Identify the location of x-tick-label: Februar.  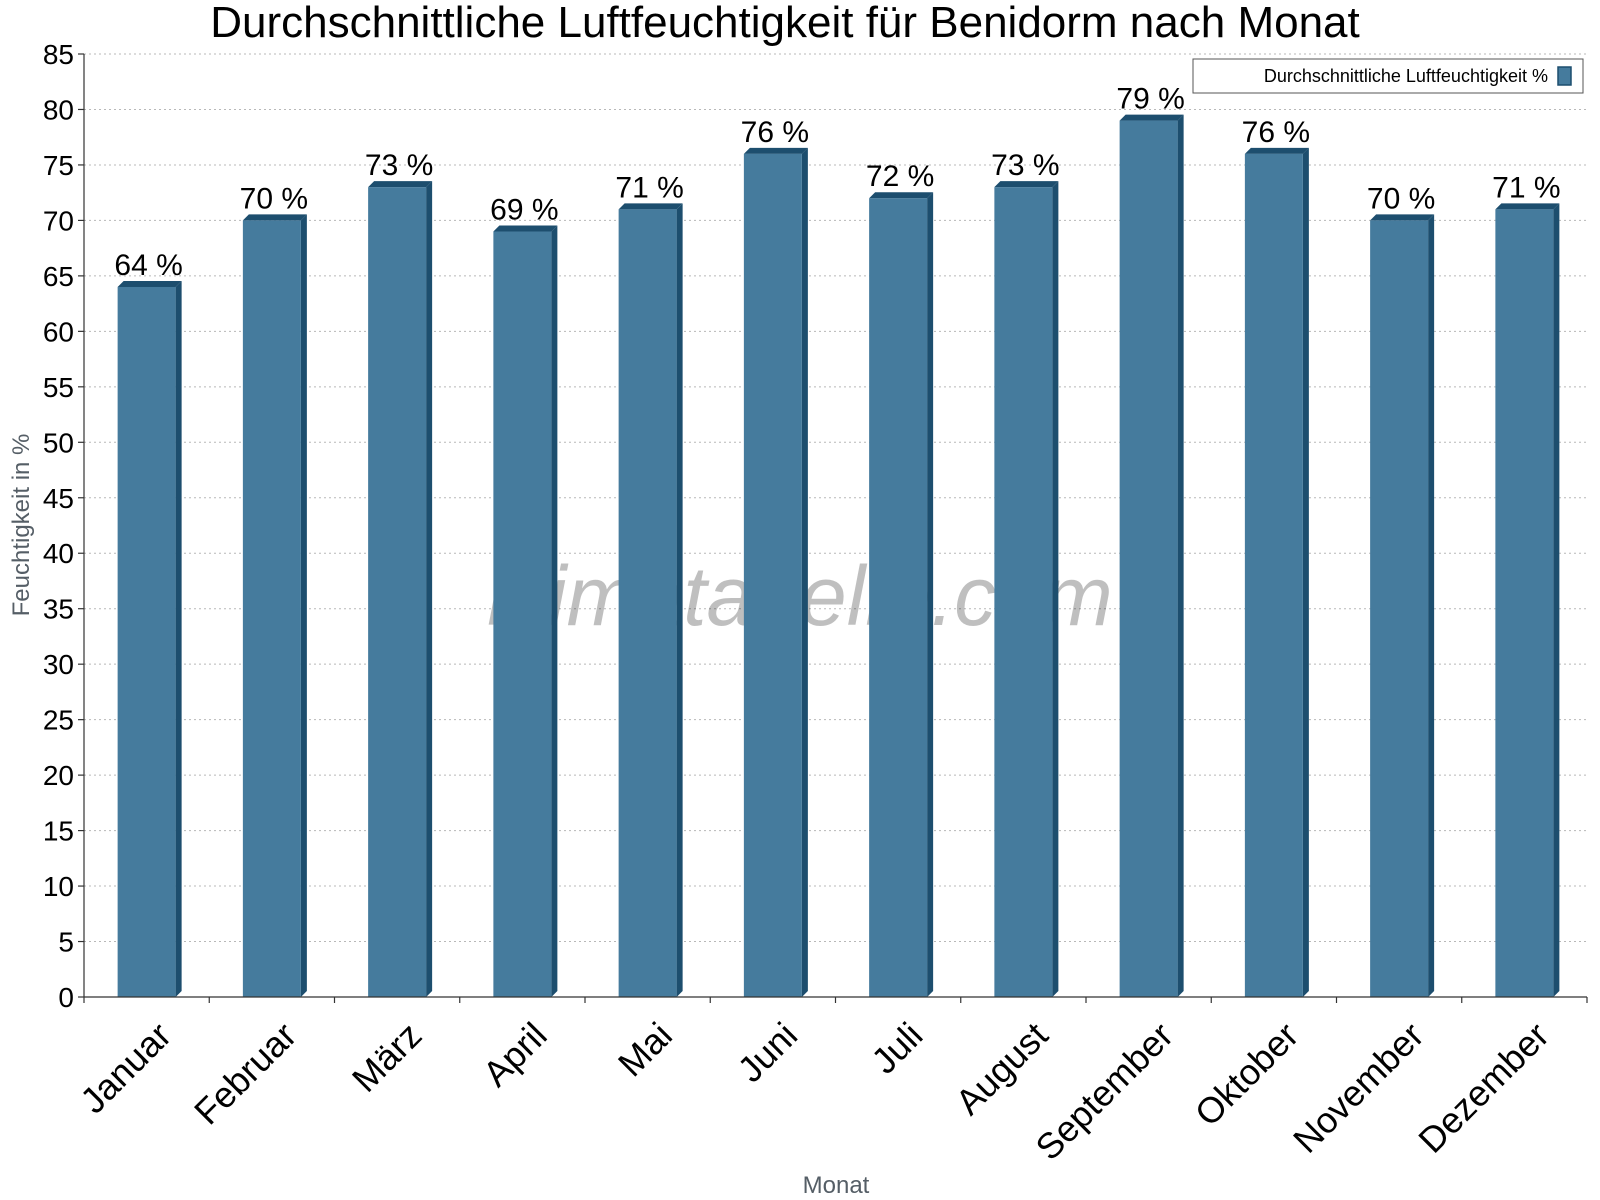
(245, 1073).